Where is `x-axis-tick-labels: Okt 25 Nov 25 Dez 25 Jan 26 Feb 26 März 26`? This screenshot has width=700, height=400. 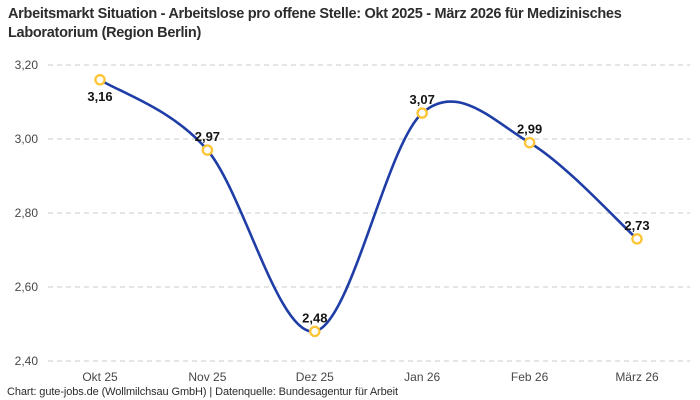 x-axis-tick-labels: Okt 25 Nov 25 Dez 25 Jan 26 Feb 26 März 26 is located at coordinates (370, 377).